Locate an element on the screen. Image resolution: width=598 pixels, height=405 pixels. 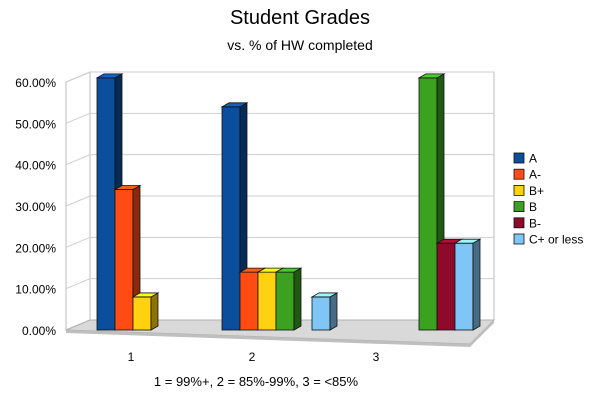
x-axis-categories: 1 2 3 is located at coordinates (254, 357).